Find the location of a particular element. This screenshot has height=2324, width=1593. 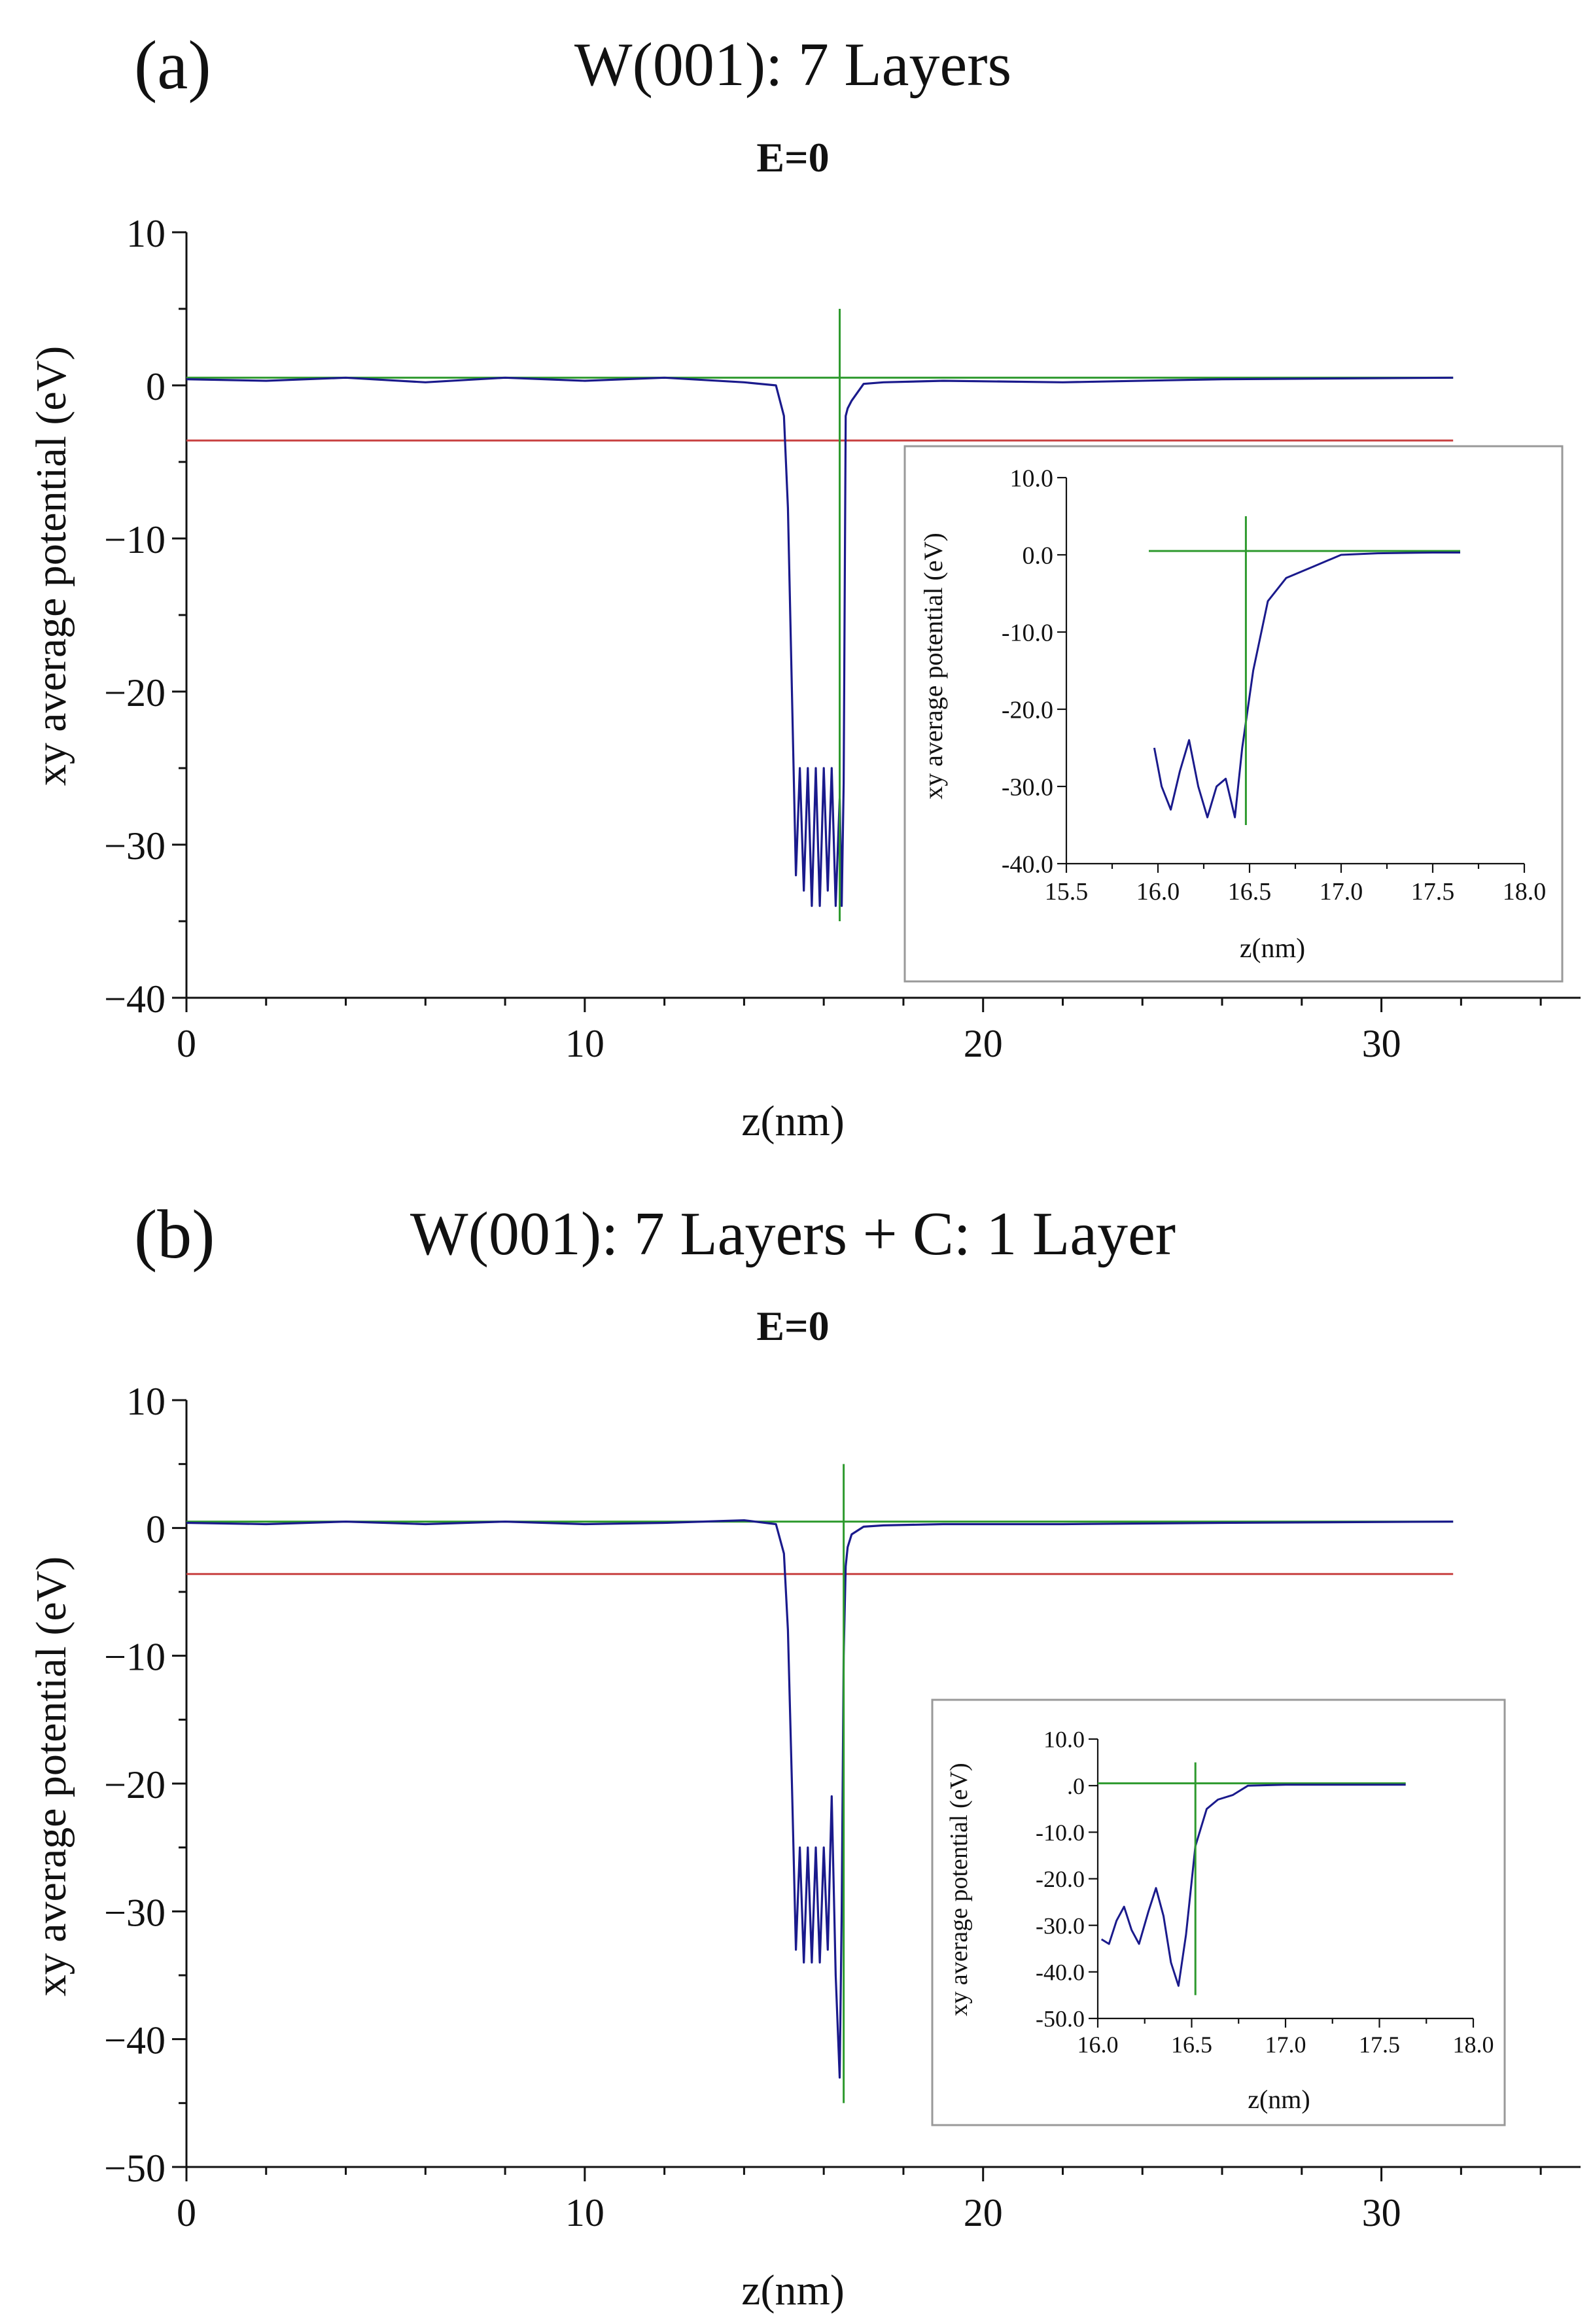

panel-a-x-tick-label: 20 is located at coordinates (983, 1043).